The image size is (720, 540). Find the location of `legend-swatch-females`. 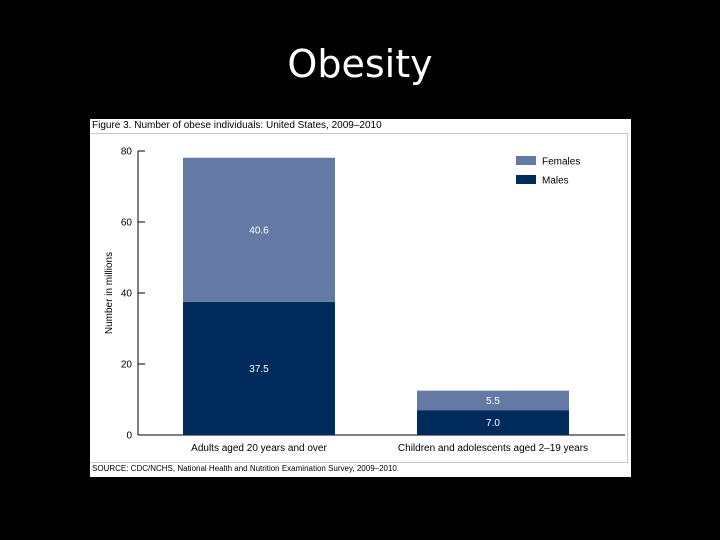

legend-swatch-females is located at coordinates (526, 160).